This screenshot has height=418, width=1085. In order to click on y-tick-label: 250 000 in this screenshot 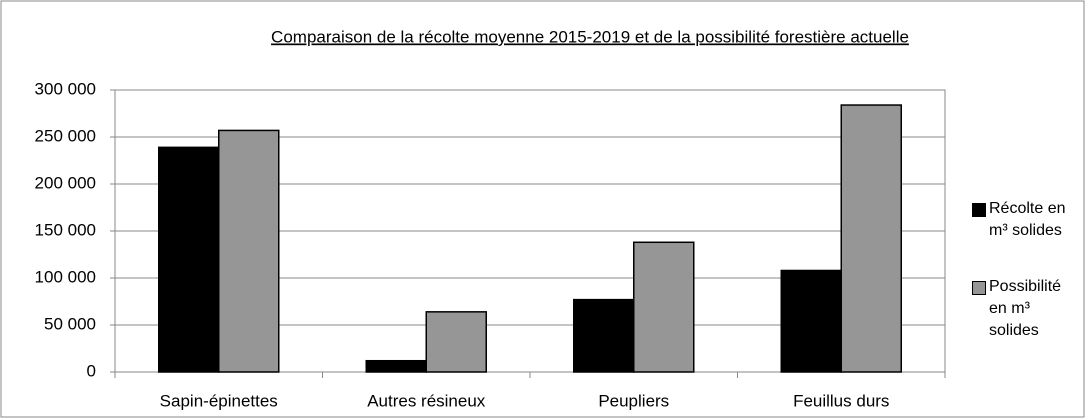, I will do `click(65, 135)`.